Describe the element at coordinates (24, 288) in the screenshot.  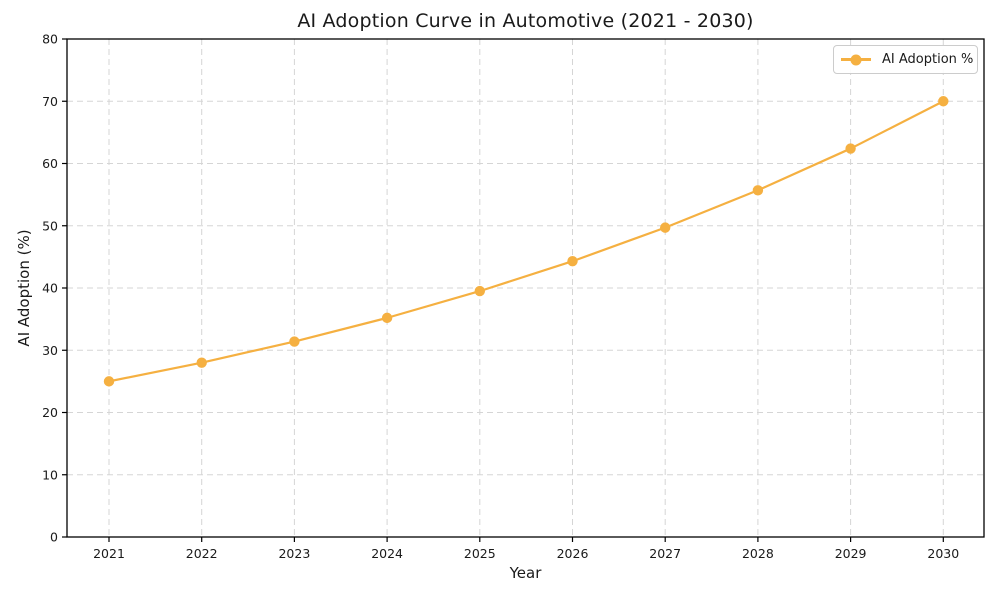
I see `y-axis-label: AI Adoption (%)` at that location.